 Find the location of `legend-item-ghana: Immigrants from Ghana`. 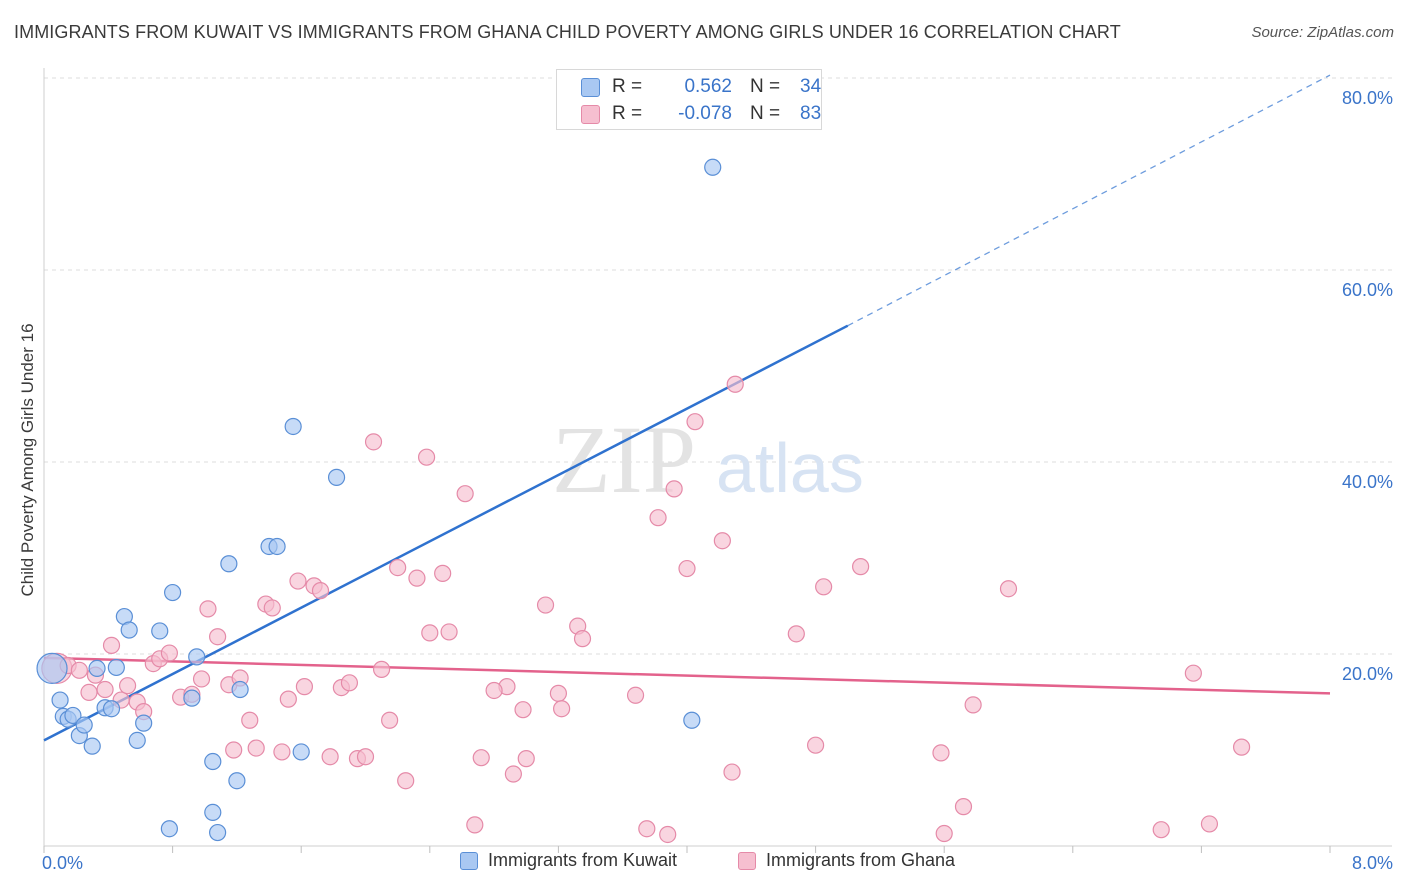

legend-item-ghana: Immigrants from Ghana is located at coordinates (846, 860).